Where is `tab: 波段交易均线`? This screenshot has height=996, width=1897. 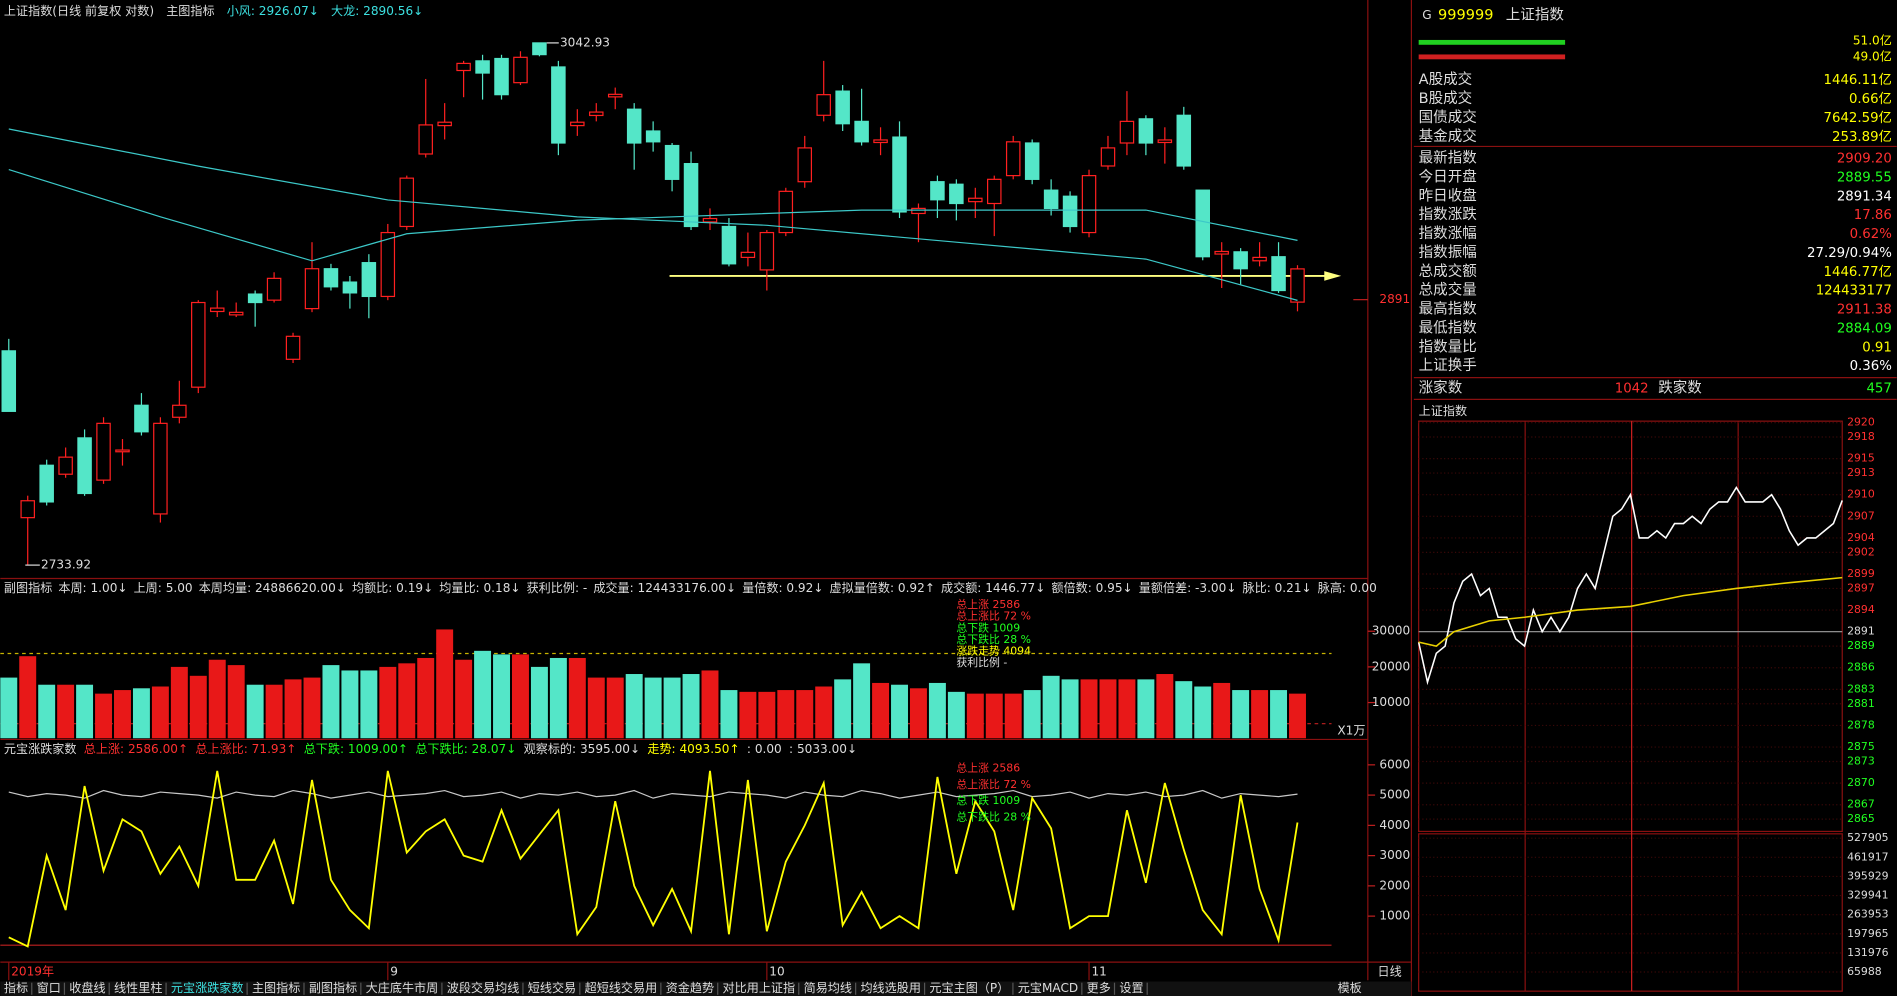 tab: 波段交易均线 is located at coordinates (483, 987).